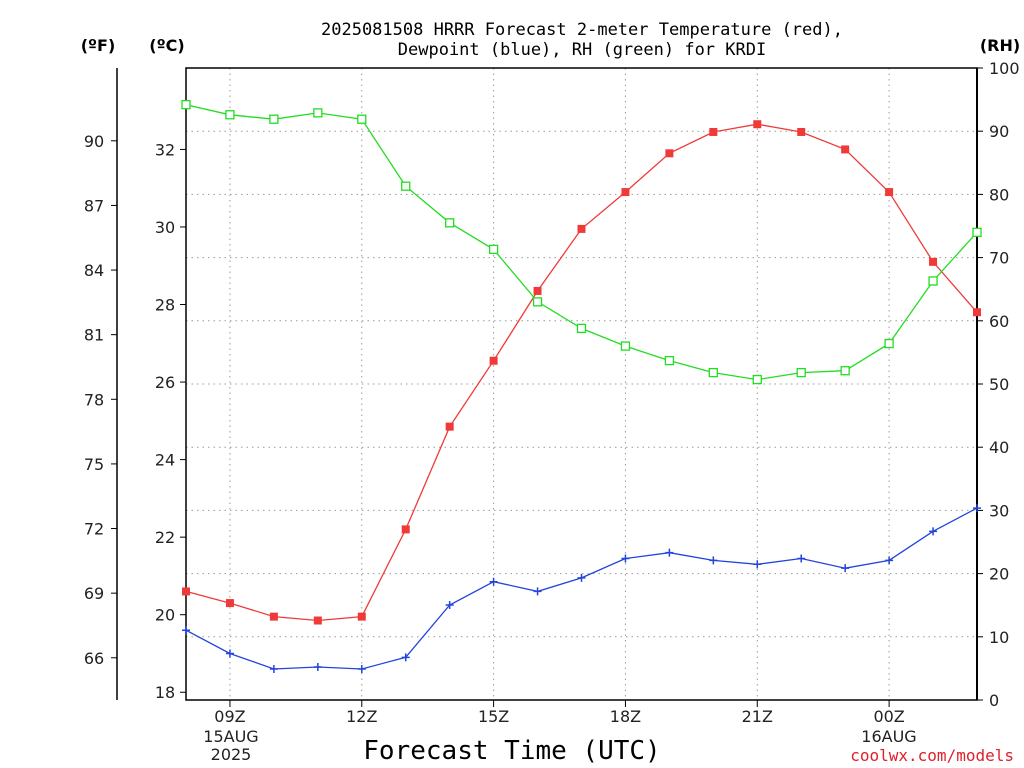 The width and height of the screenshot is (1024, 768). I want to click on rh-unit-label: (RH), so click(1000, 45).